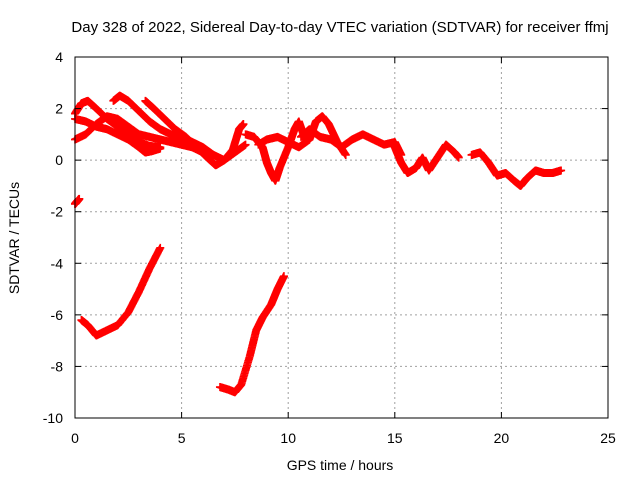  What do you see at coordinates (194, 133) in the screenshot?
I see `series-arc-e` at bounding box center [194, 133].